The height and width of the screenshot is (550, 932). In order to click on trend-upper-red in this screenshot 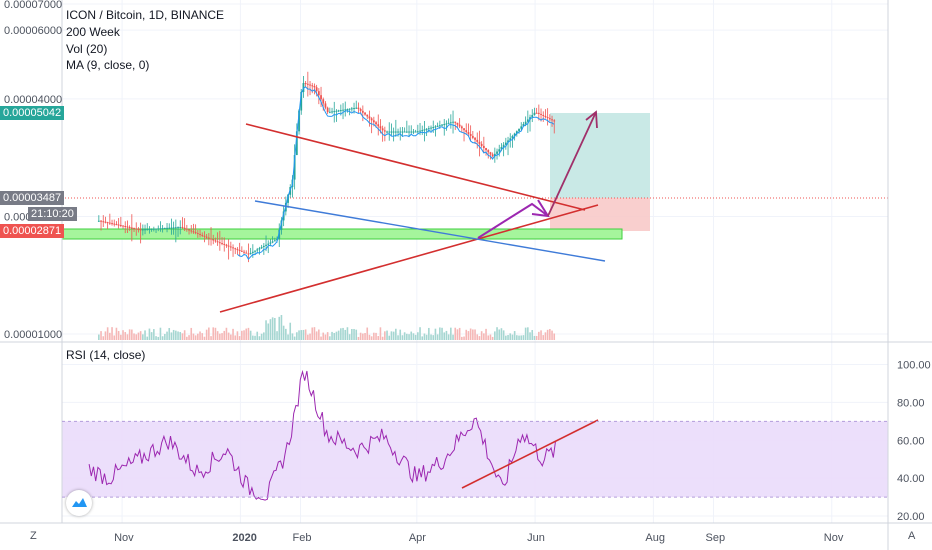, I will do `click(415, 167)`.